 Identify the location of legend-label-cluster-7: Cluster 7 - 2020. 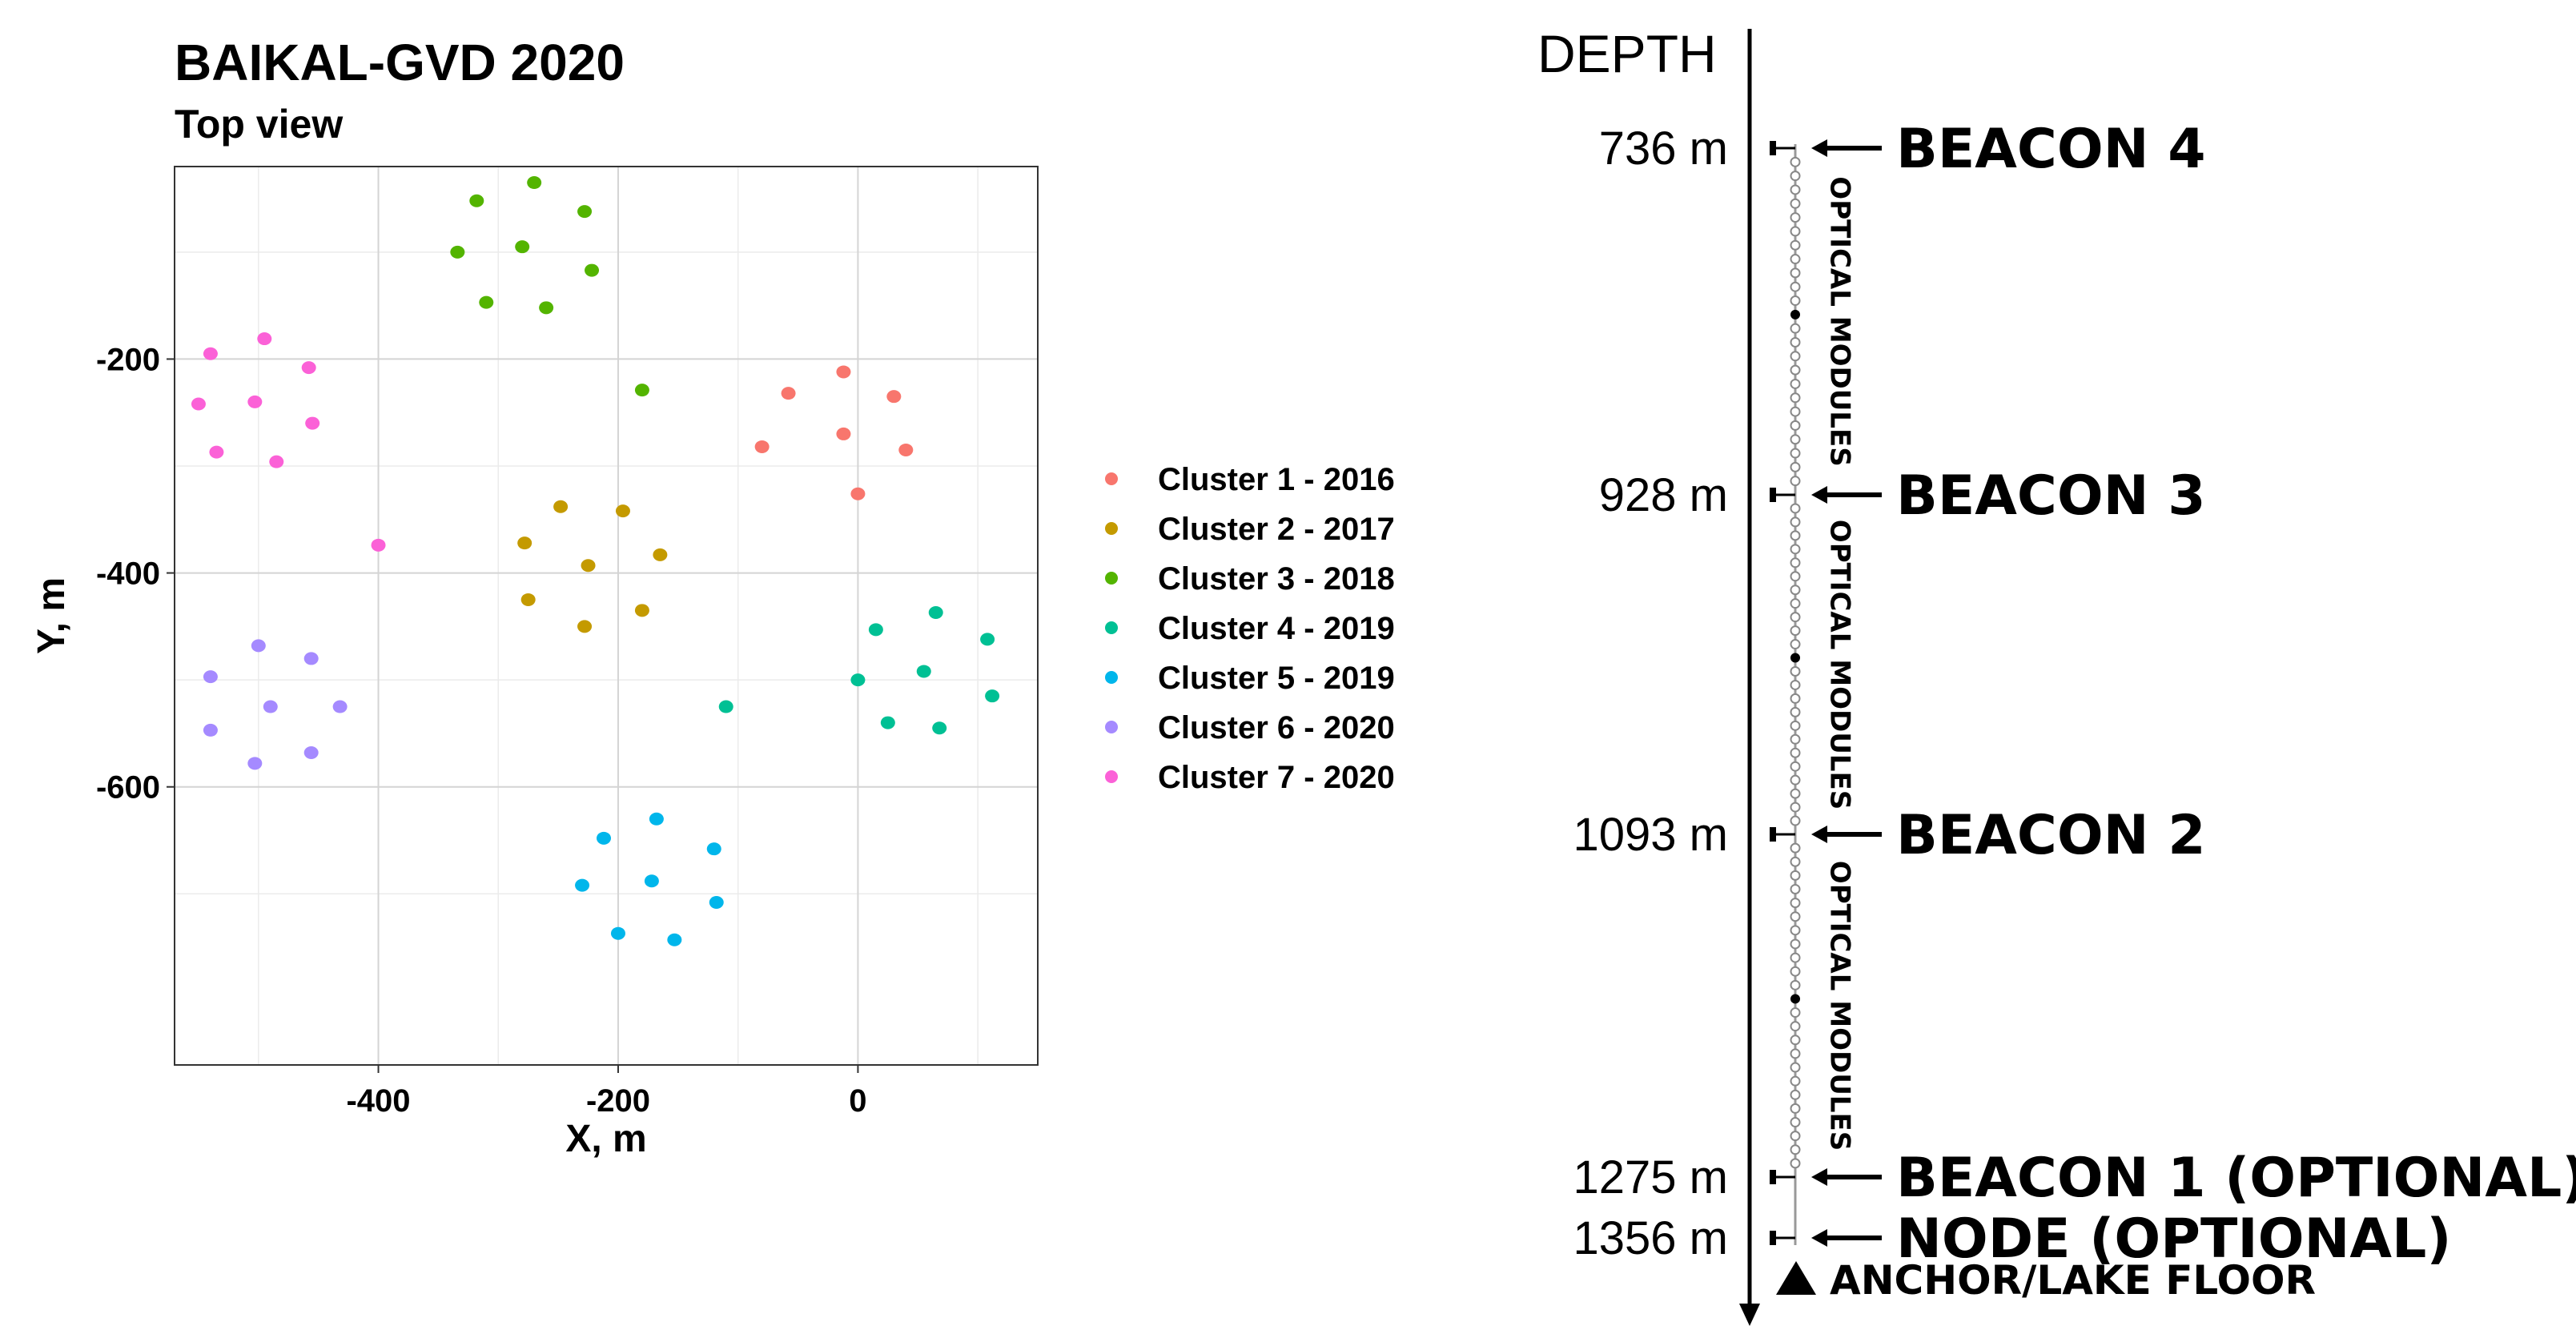
(1276, 777).